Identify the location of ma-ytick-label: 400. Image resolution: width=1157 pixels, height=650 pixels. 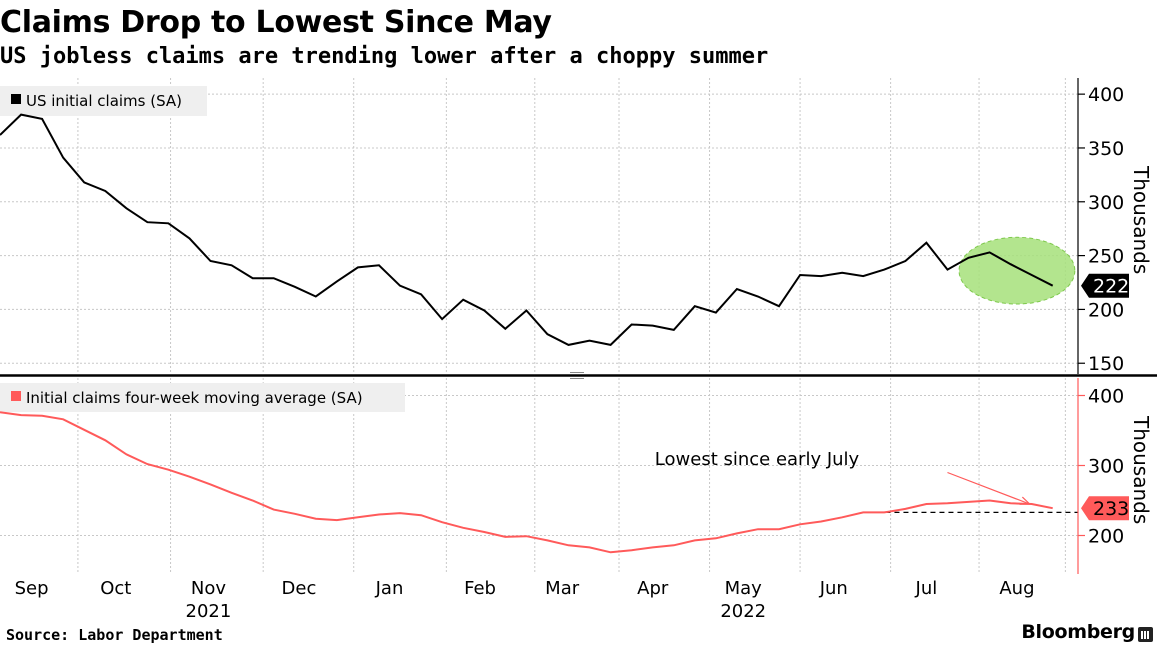
(1106, 397).